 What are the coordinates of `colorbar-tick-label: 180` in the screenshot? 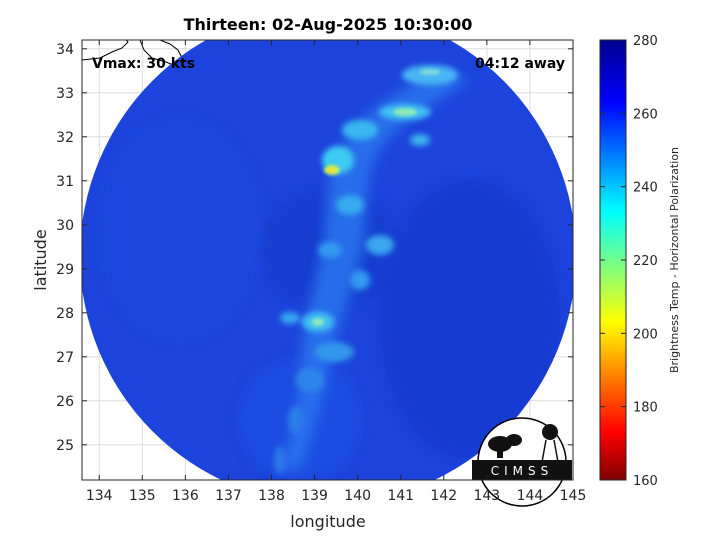 It's located at (645, 408).